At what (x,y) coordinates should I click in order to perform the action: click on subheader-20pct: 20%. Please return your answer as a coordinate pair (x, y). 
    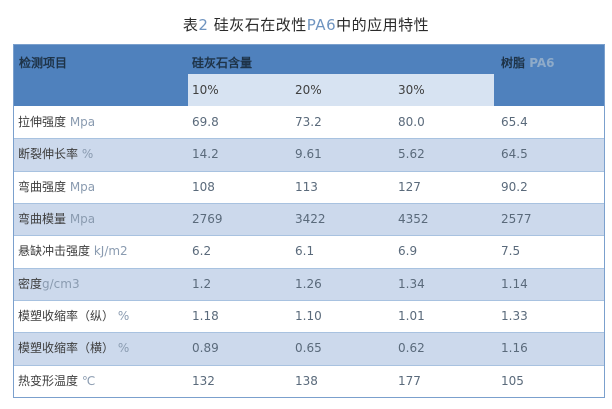
    Looking at the image, I should click on (308, 90).